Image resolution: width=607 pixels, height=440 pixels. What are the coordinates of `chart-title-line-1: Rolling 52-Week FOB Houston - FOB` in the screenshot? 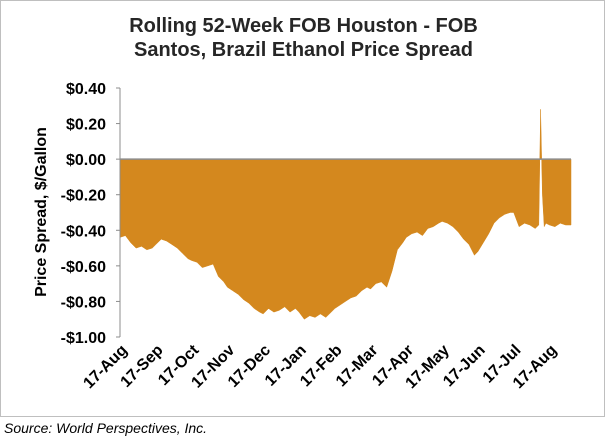 It's located at (303, 26).